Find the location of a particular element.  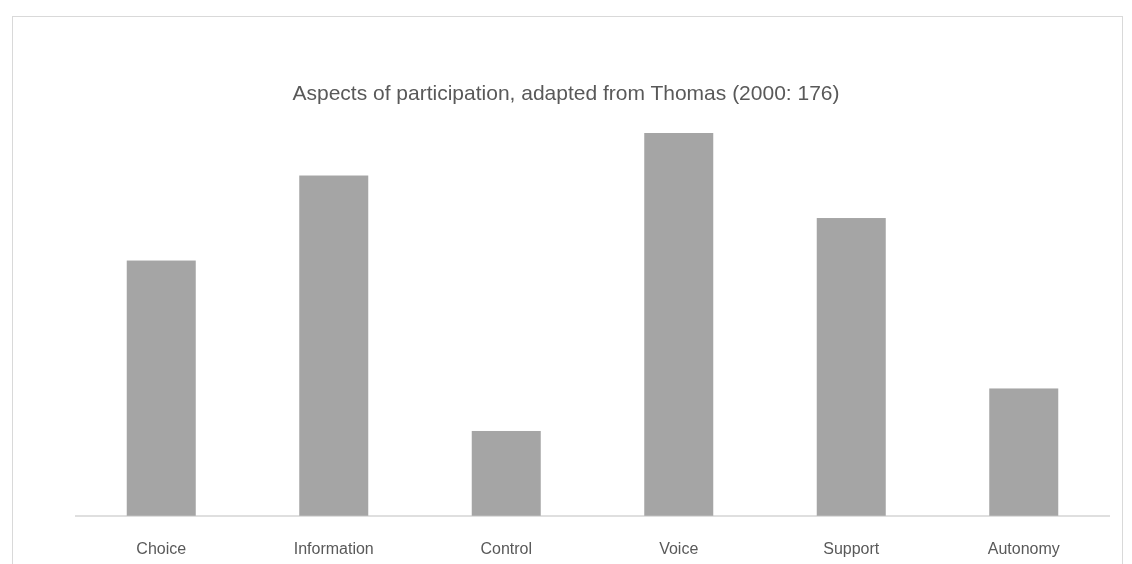

x-tick-label: Voice is located at coordinates (679, 548).